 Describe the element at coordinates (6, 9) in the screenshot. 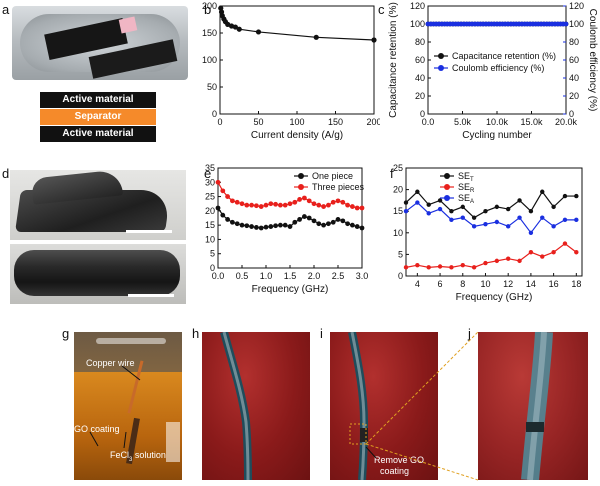

I see `panel-label-a: a` at that location.